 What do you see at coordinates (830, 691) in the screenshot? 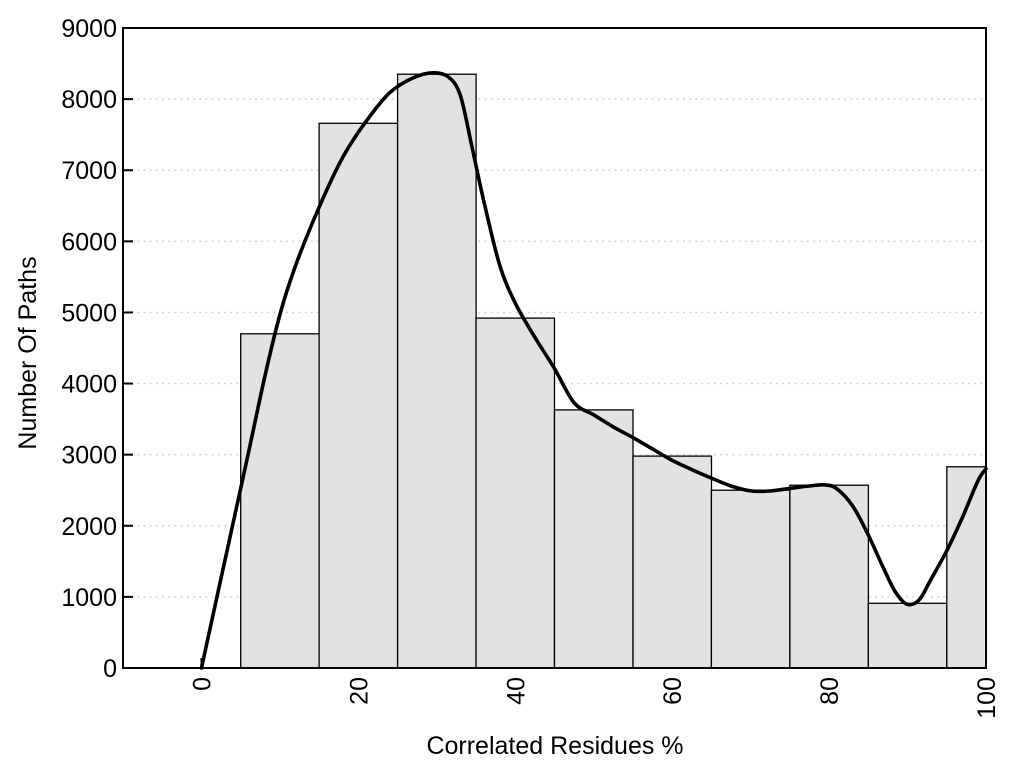
I see `x-tick-label: 80` at bounding box center [830, 691].